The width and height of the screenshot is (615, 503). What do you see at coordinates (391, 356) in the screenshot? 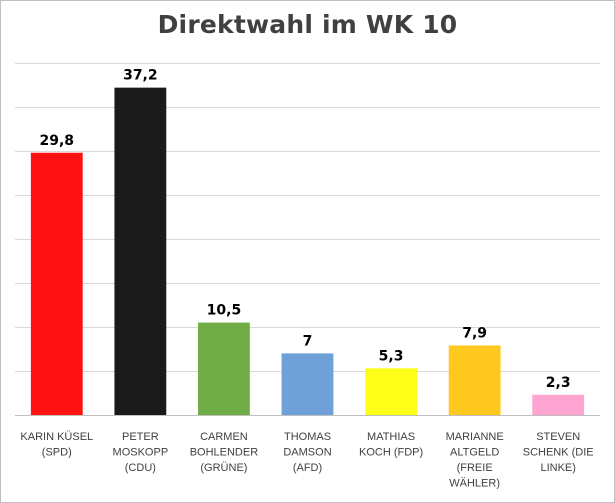
I see `data-label: 5,3` at bounding box center [391, 356].